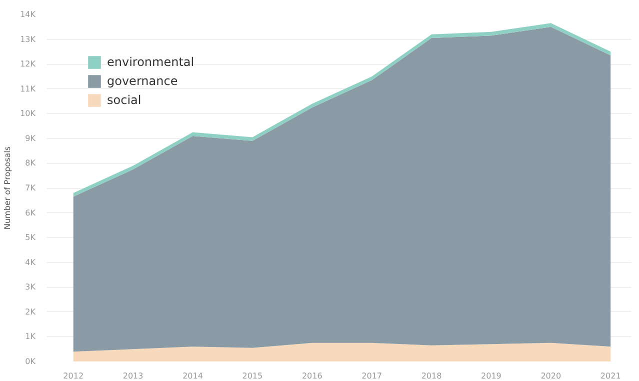  Describe the element at coordinates (28, 39) in the screenshot. I see `y-tick-label: 13K` at that location.